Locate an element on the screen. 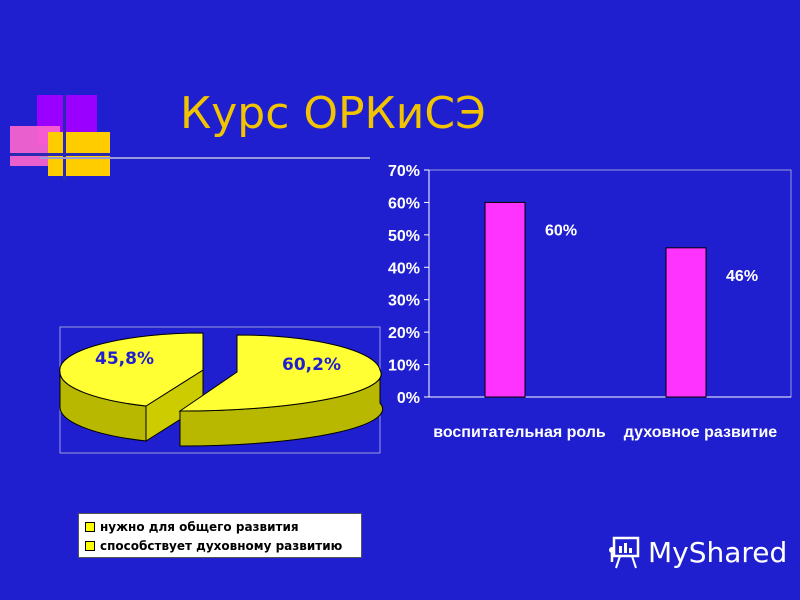 Image resolution: width=800 pixels, height=600 pixels. watermark-text: MyShared is located at coordinates (718, 552).